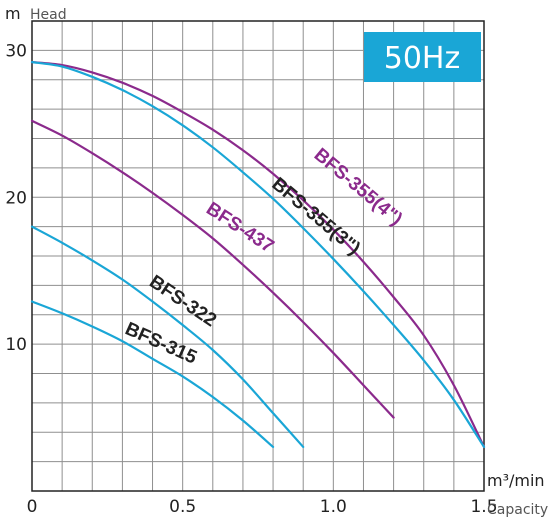 This screenshot has width=554, height=520. What do you see at coordinates (516, 480) in the screenshot?
I see `x-unit: m³/min` at bounding box center [516, 480].